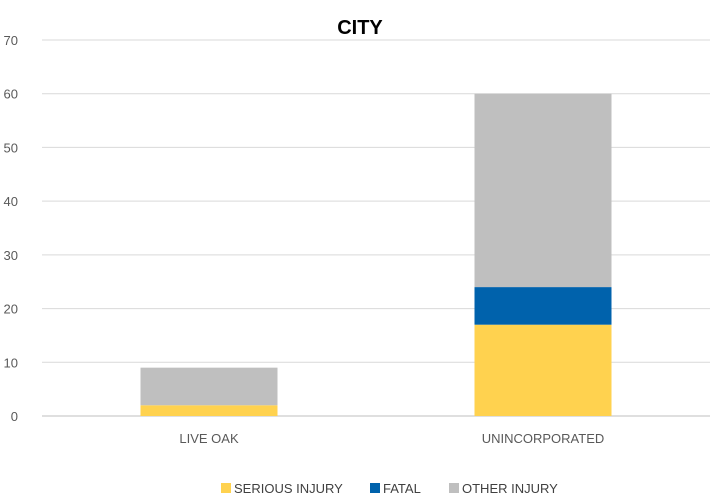 This screenshot has height=496, width=720. I want to click on y-tick-label: 50, so click(11, 147).